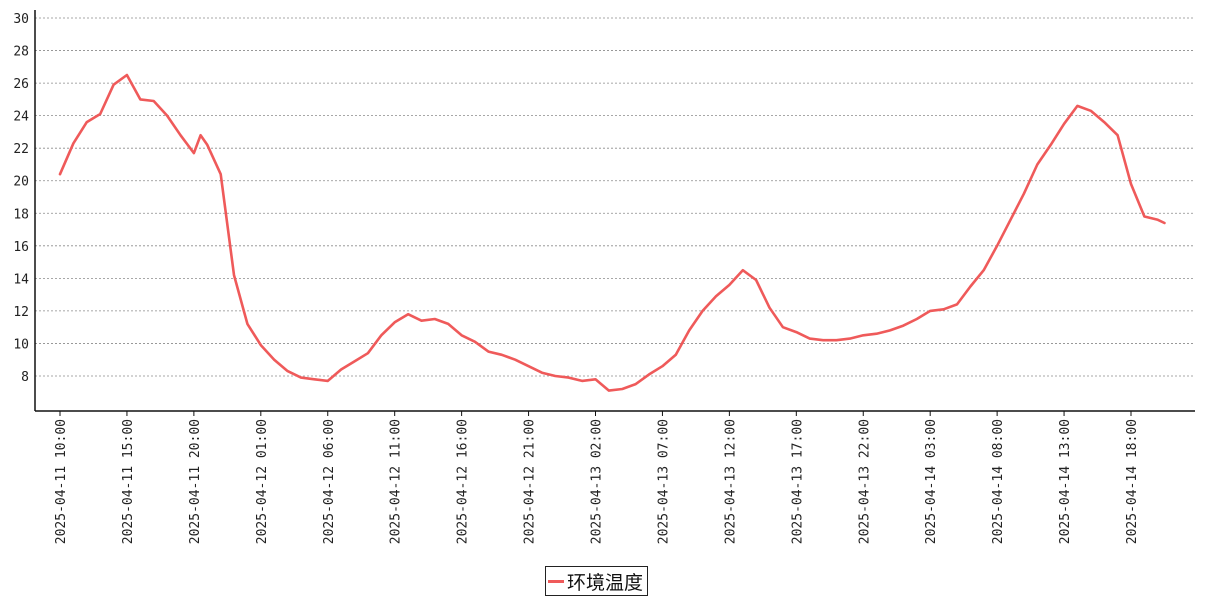 Image resolution: width=1207 pixels, height=600 pixels. Describe the element at coordinates (530, 481) in the screenshot. I see `x-tick-label: 2025-04-12 21:00` at that location.